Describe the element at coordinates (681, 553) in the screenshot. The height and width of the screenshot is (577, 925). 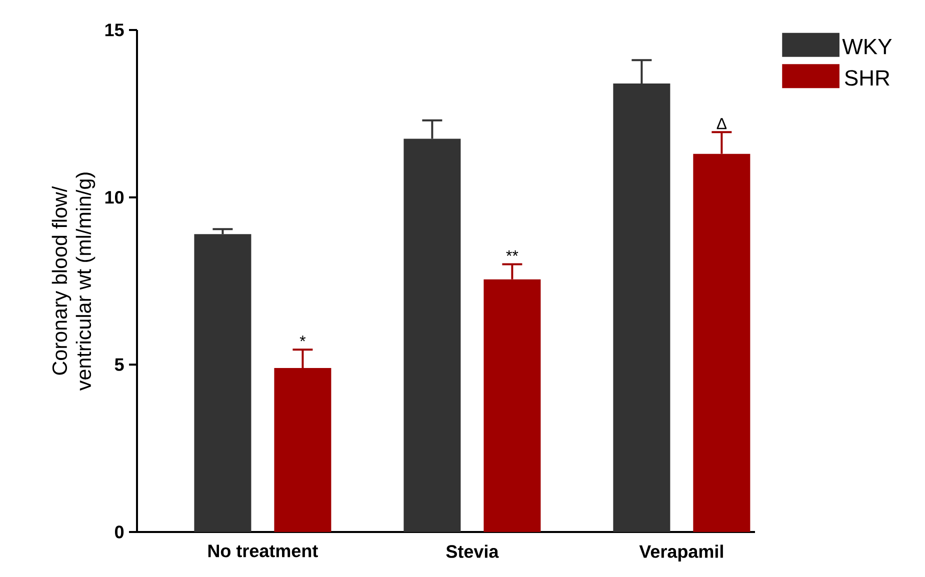
I see `x-tick-label: Verapamil` at that location.